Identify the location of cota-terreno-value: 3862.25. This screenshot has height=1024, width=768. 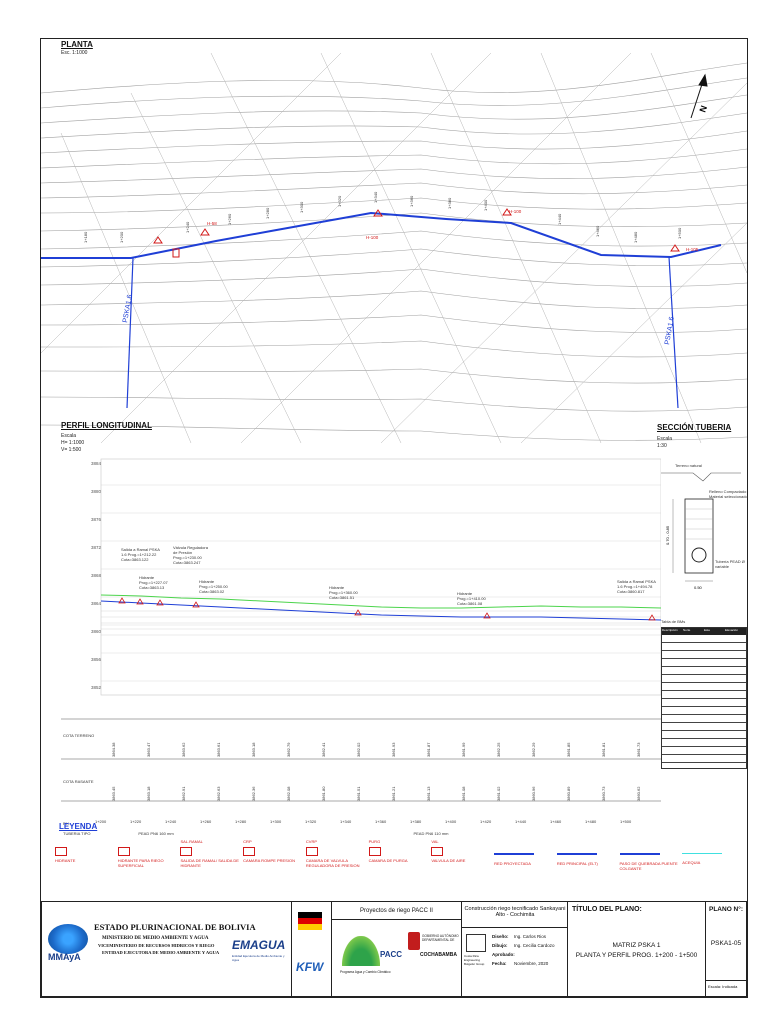
(498, 749).